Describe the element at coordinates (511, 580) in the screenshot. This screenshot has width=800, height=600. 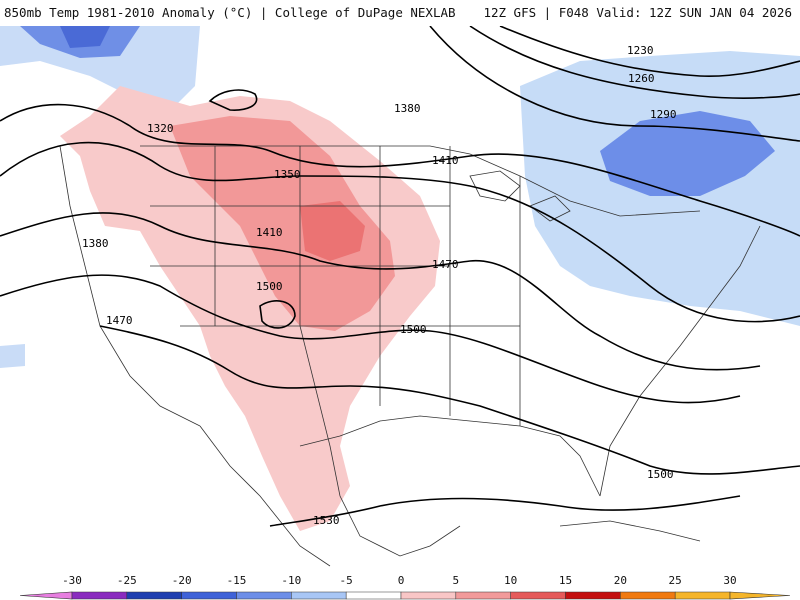
I see `colorbar-tick-label: 10` at that location.